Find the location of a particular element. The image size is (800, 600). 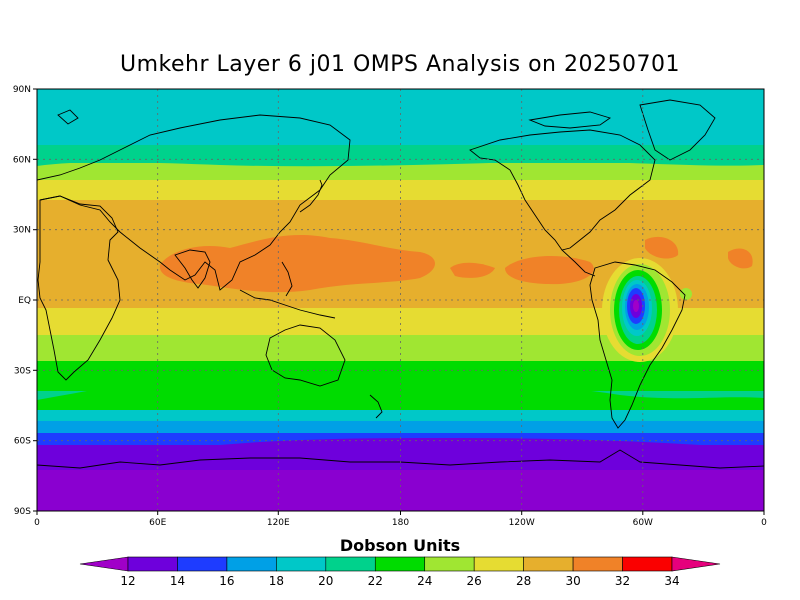

colorbar-tick-label: 32 is located at coordinates (622, 581).